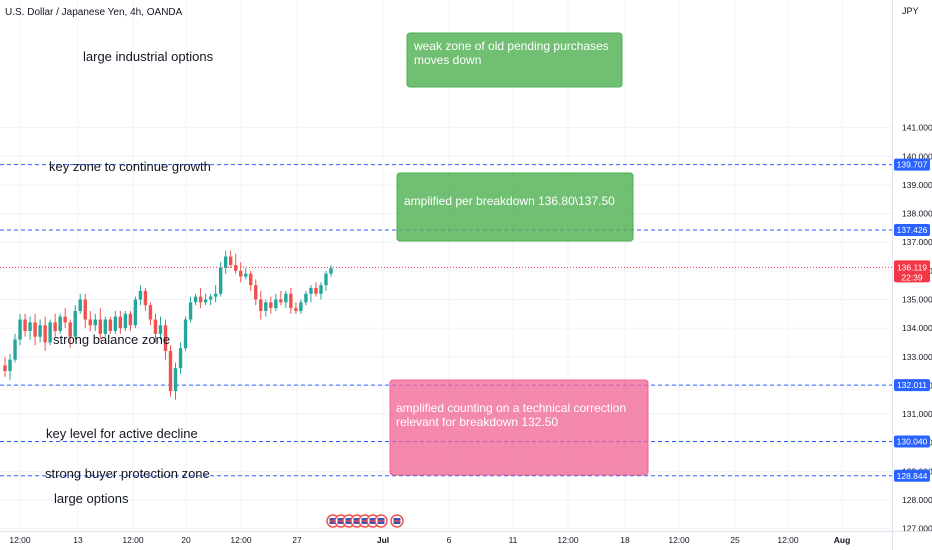 The width and height of the screenshot is (932, 550). Describe the element at coordinates (186, 540) in the screenshot. I see `time-tick-label: 20` at that location.